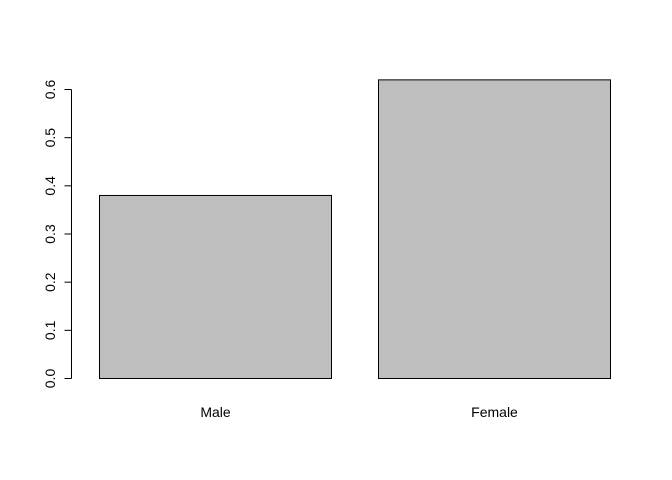 The height and width of the screenshot is (480, 672). What do you see at coordinates (50, 379) in the screenshot?
I see `y-tick-label-0: 0.0` at bounding box center [50, 379].